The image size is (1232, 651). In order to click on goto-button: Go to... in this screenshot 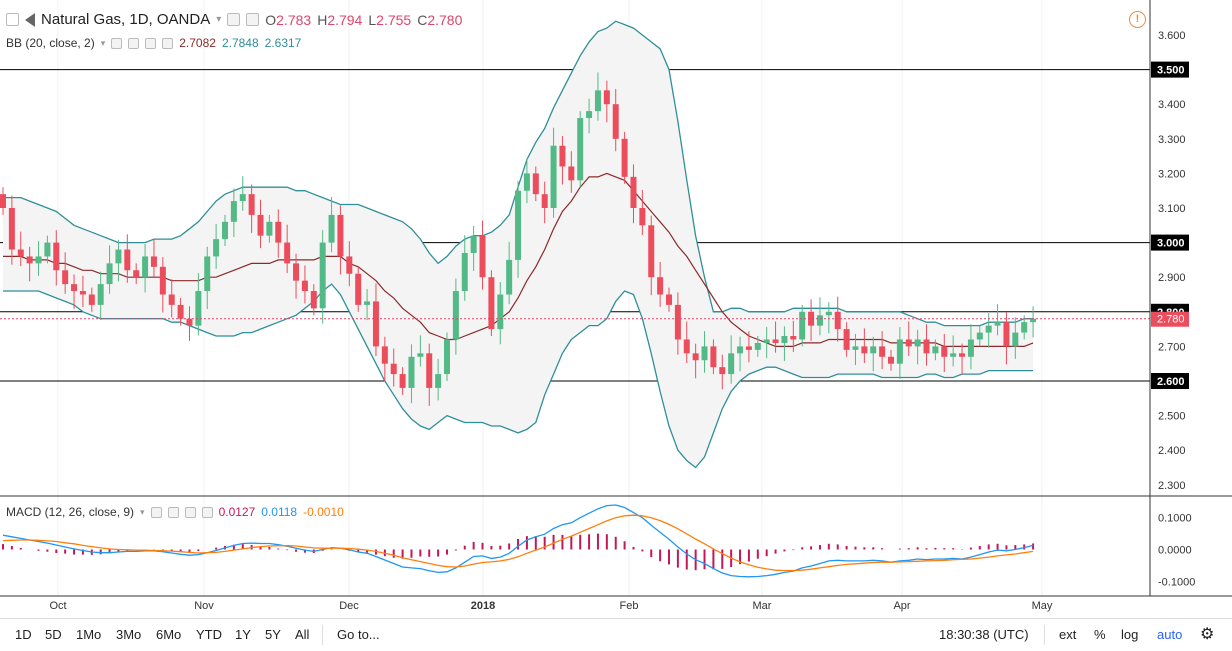, I will do `click(358, 634)`.